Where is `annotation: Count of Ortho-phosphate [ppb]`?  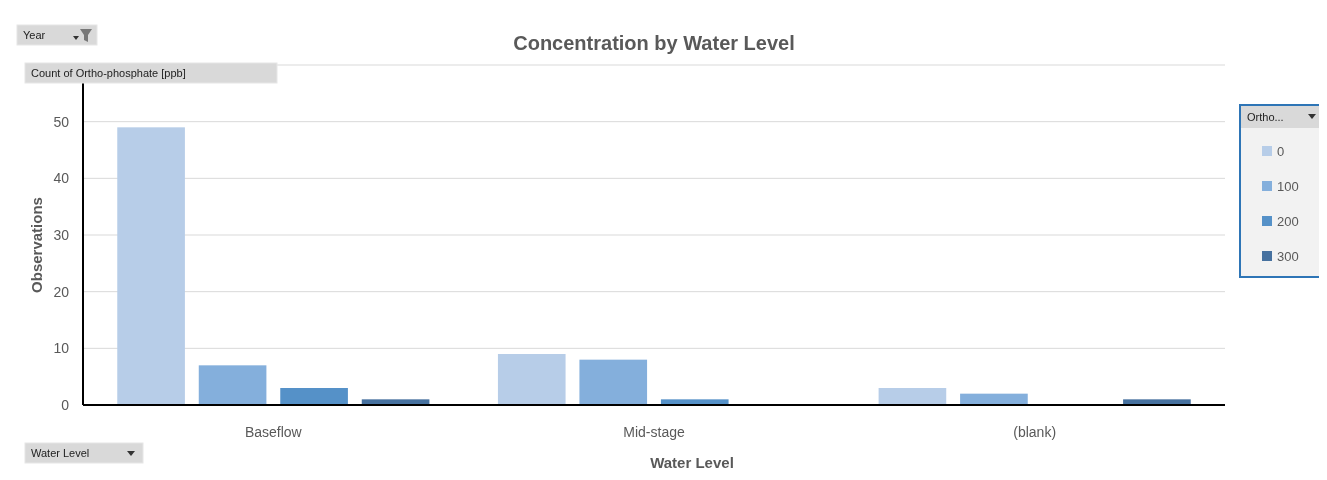
annotation: Count of Ortho-phosphate [ppb] is located at coordinates (108, 73).